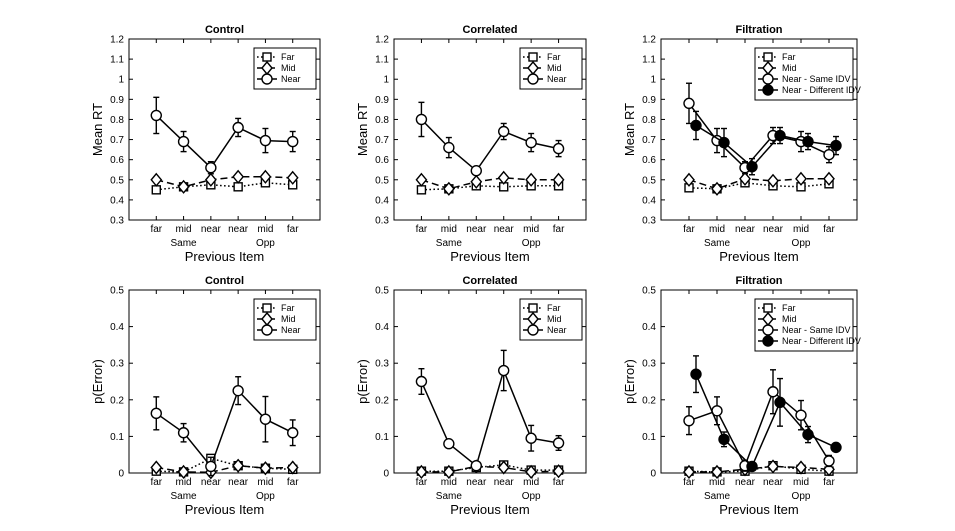  Describe the element at coordinates (649, 60) in the screenshot. I see `y-tick-label: 1.1` at that location.